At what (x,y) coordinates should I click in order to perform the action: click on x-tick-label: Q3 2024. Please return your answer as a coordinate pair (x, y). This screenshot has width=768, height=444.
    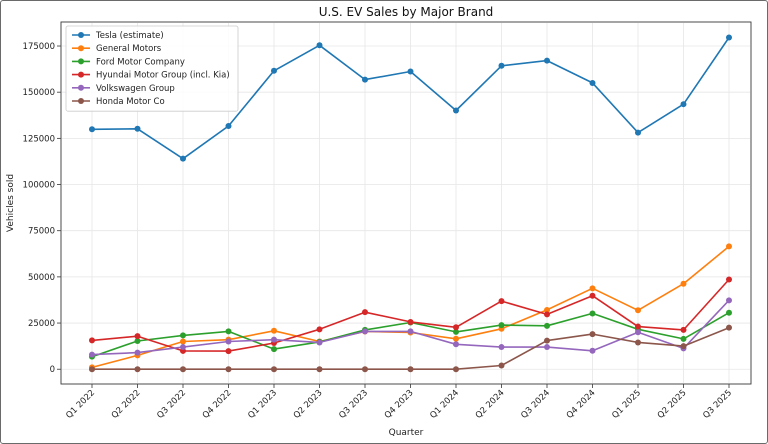
    Looking at the image, I should click on (535, 404).